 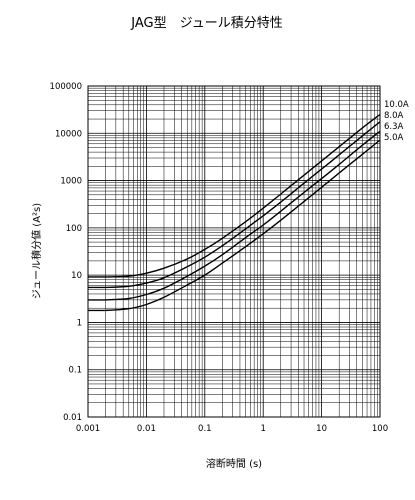 I want to click on y-tick-label: 0.01, so click(x=72, y=418).